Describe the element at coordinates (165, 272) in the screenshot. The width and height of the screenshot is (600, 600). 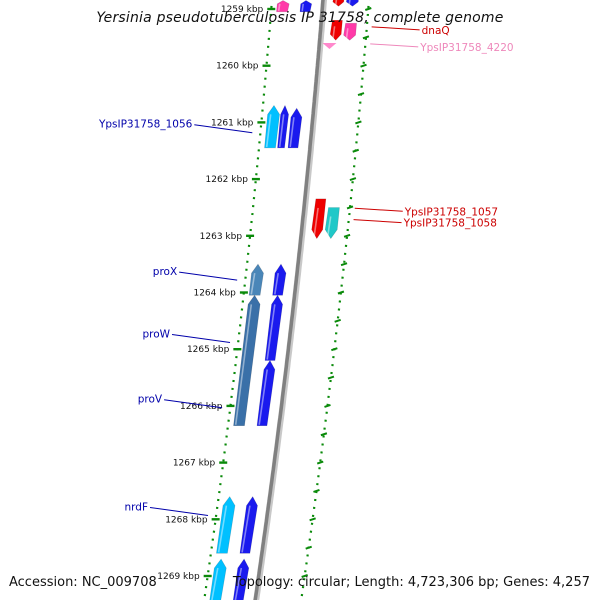
I see `gene-label: proX` at that location.